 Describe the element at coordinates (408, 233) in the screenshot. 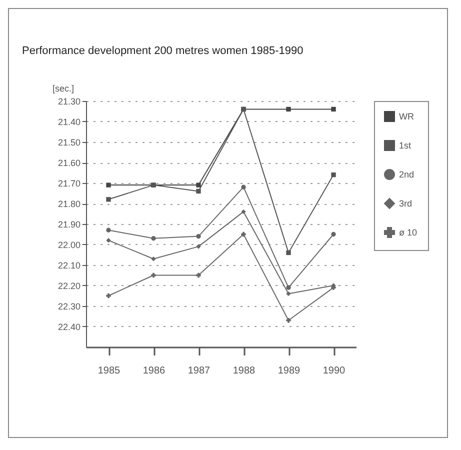

I see `legend-label: ø 10` at that location.